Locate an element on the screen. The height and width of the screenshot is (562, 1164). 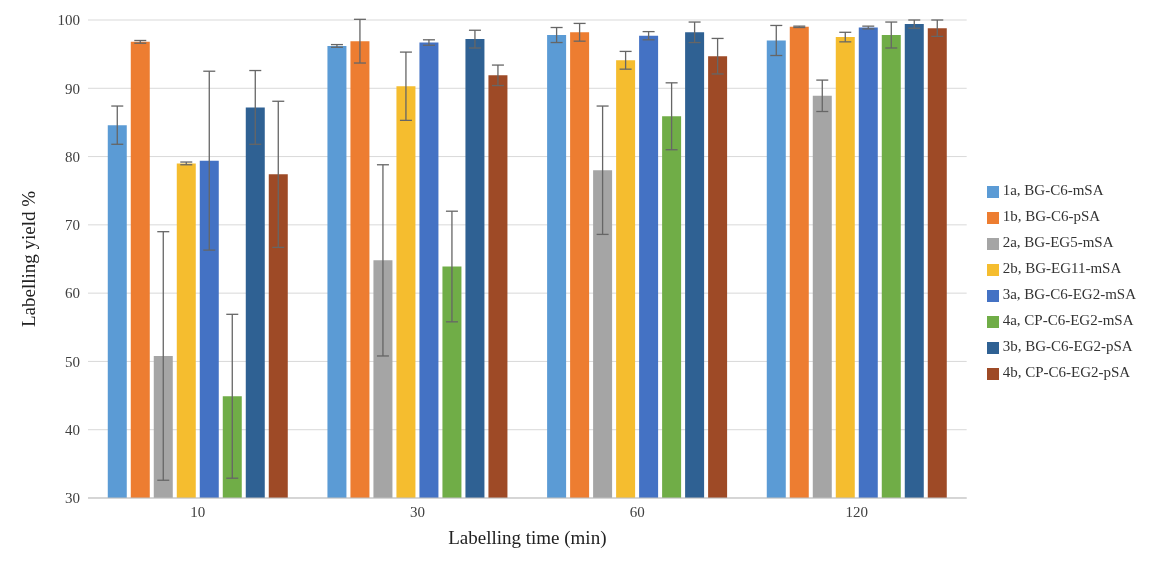
legend-label: 3b, BG-C6-EG2-pSA is located at coordinates (1067, 346).